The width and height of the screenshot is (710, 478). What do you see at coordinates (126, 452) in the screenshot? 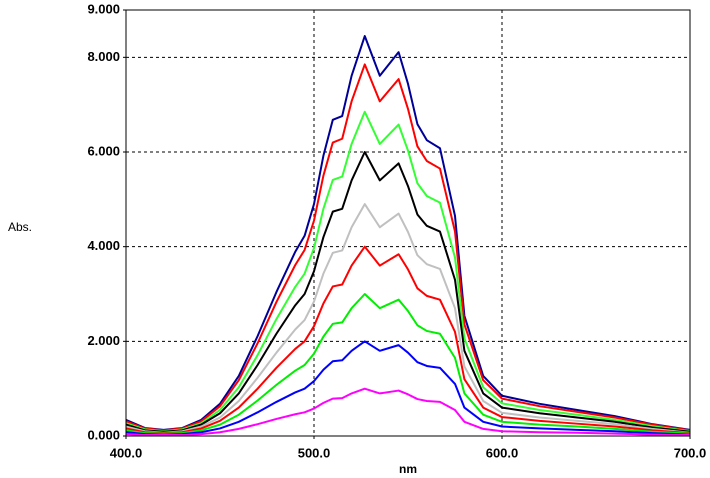
I see `x-tick-label: 400.0` at bounding box center [126, 452].